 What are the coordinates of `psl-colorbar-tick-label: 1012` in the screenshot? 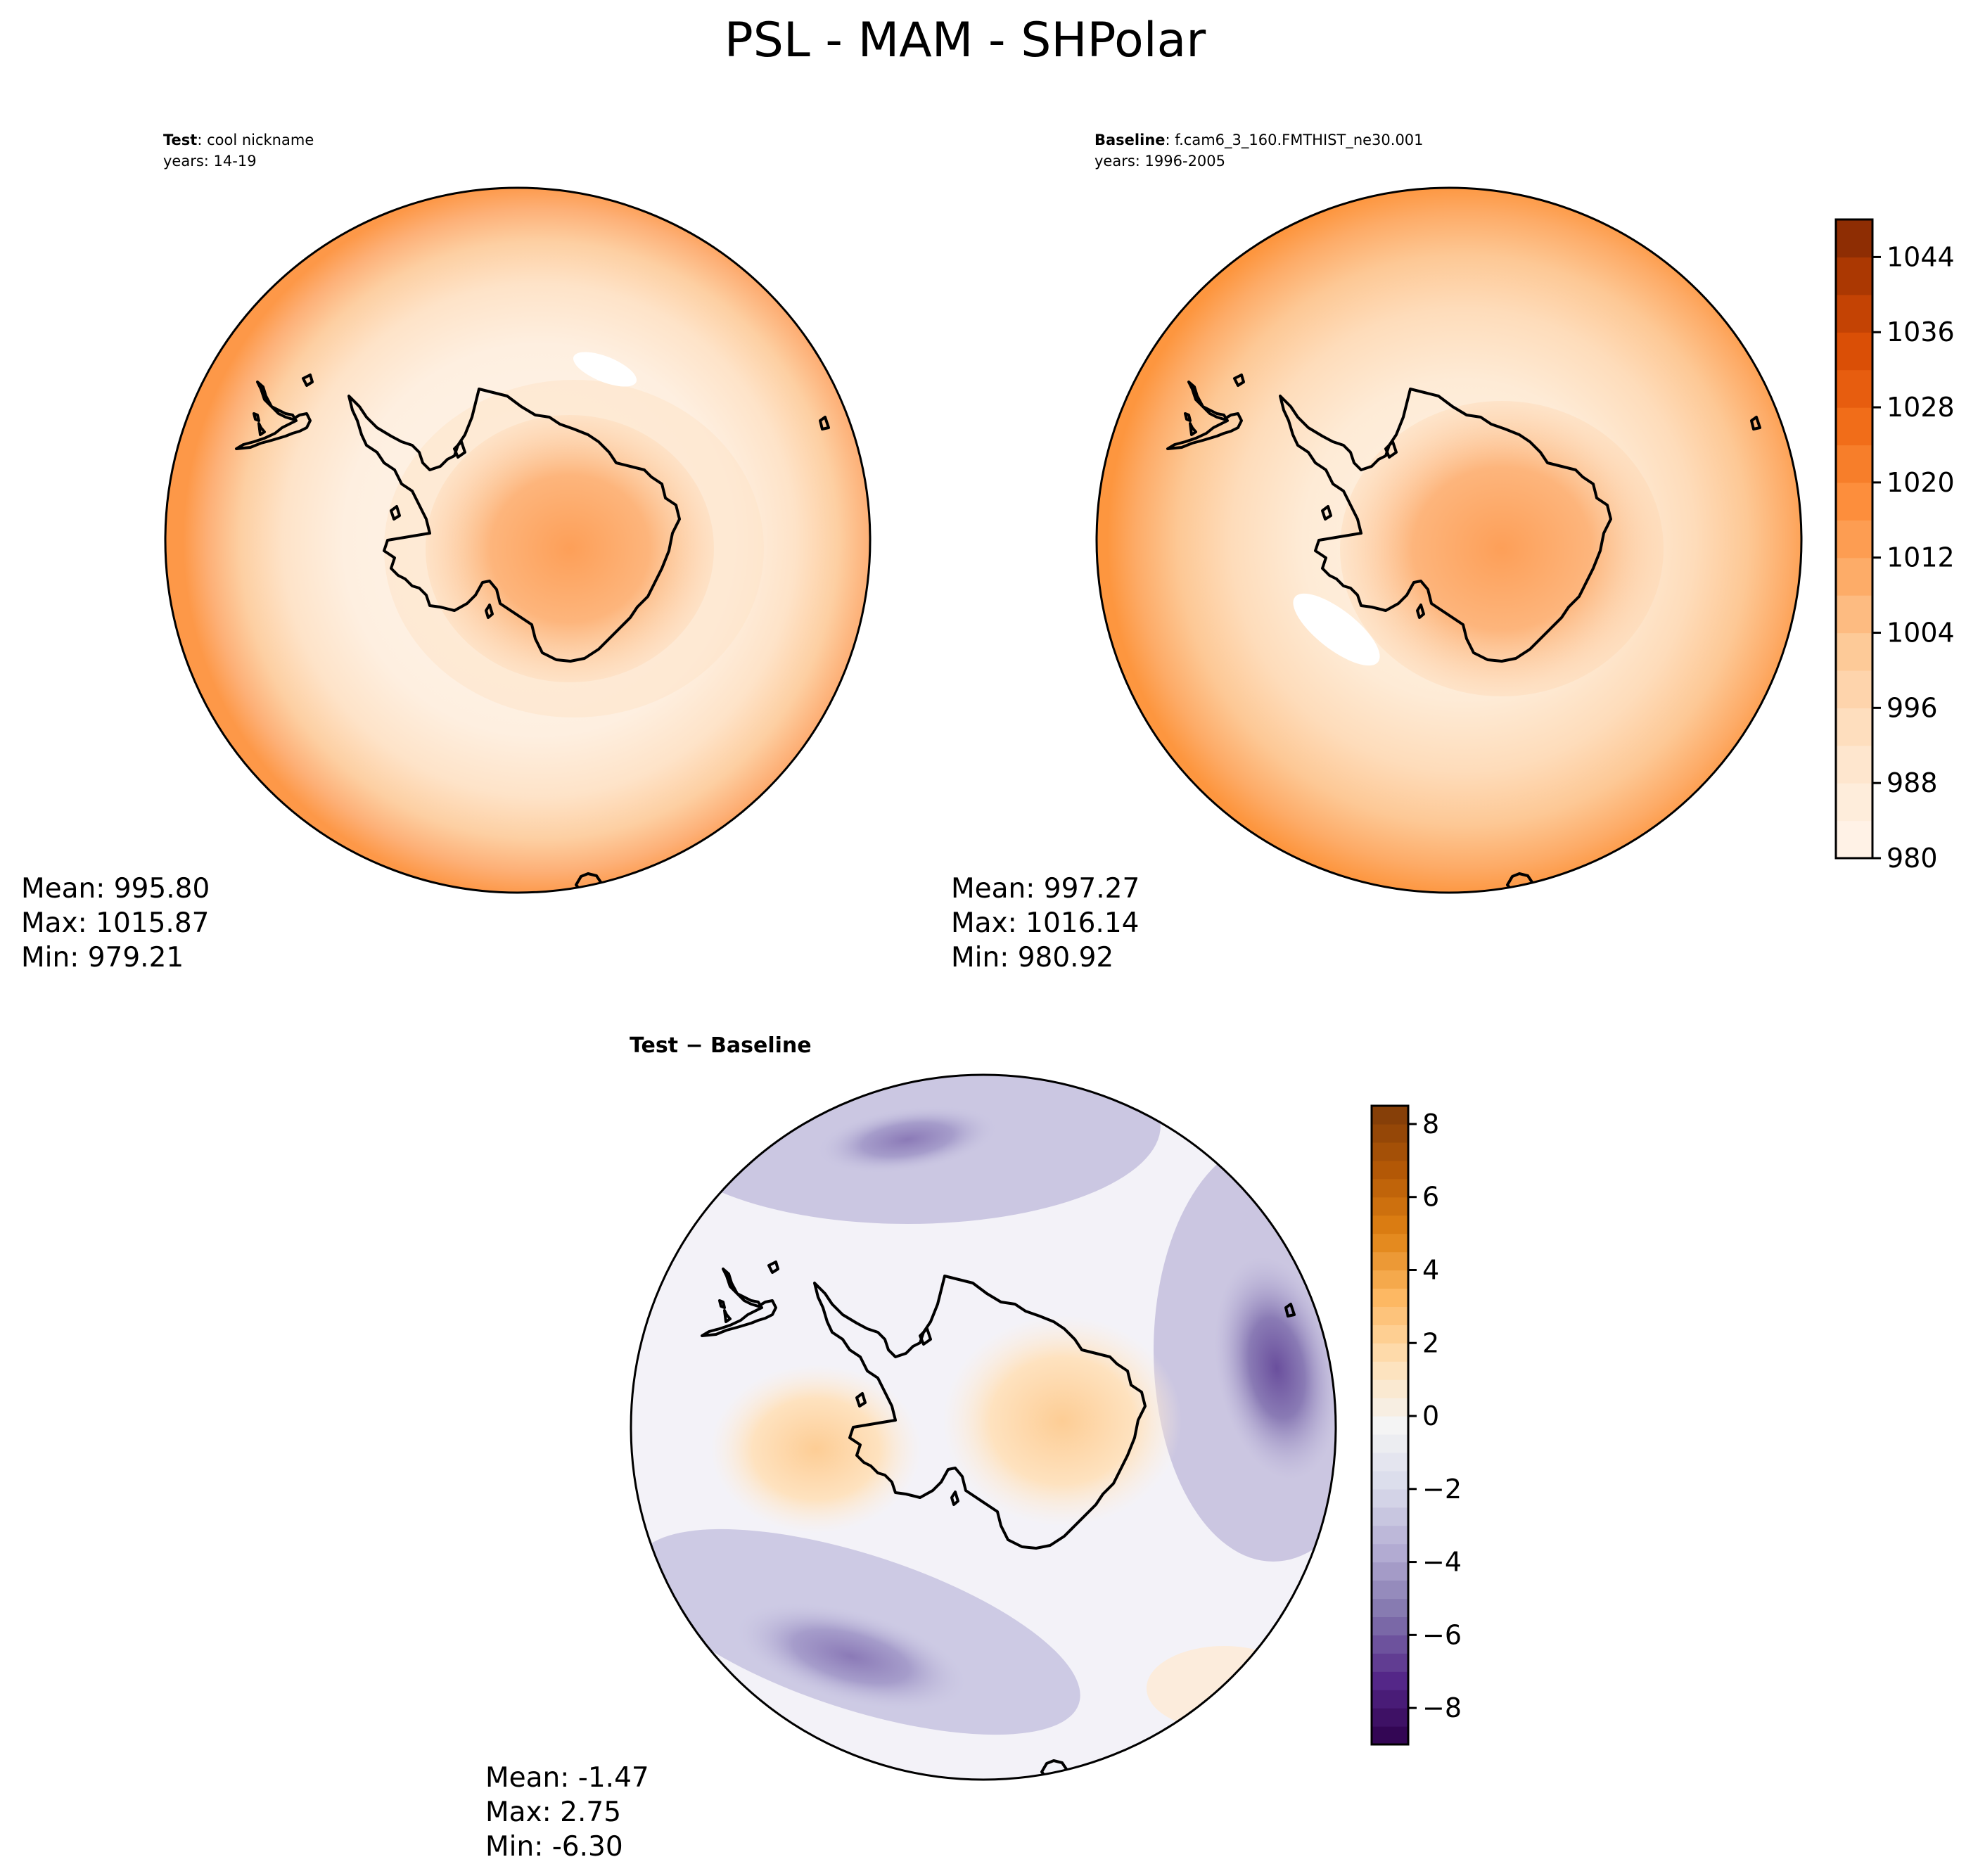 It's located at (1921, 557).